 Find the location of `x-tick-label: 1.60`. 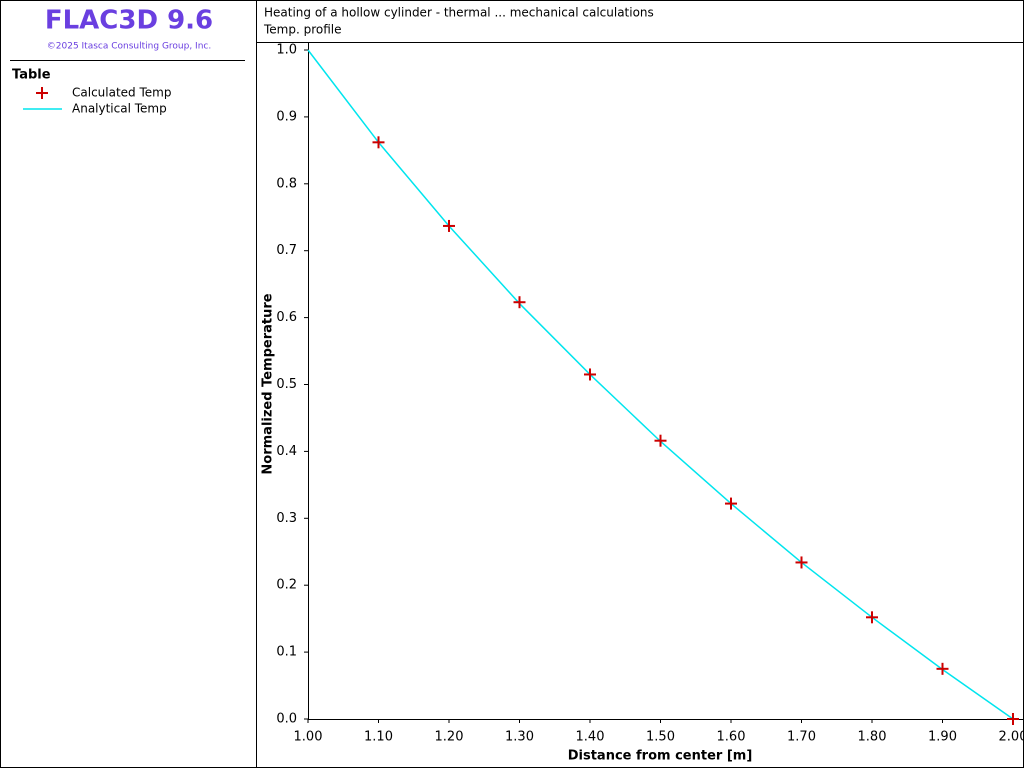

x-tick-label: 1.60 is located at coordinates (731, 737).